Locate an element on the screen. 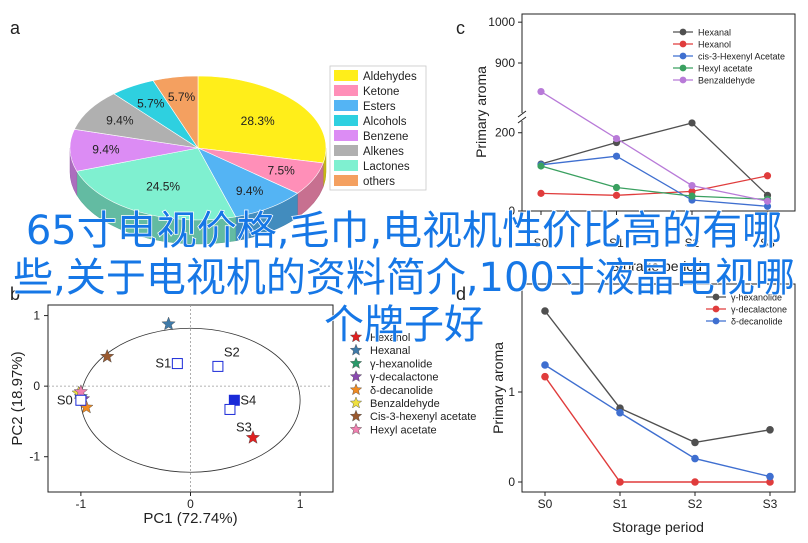 Image resolution: width=808 pixels, height=543 pixels. line-c-xtick-label-s2: S2 is located at coordinates (692, 243).